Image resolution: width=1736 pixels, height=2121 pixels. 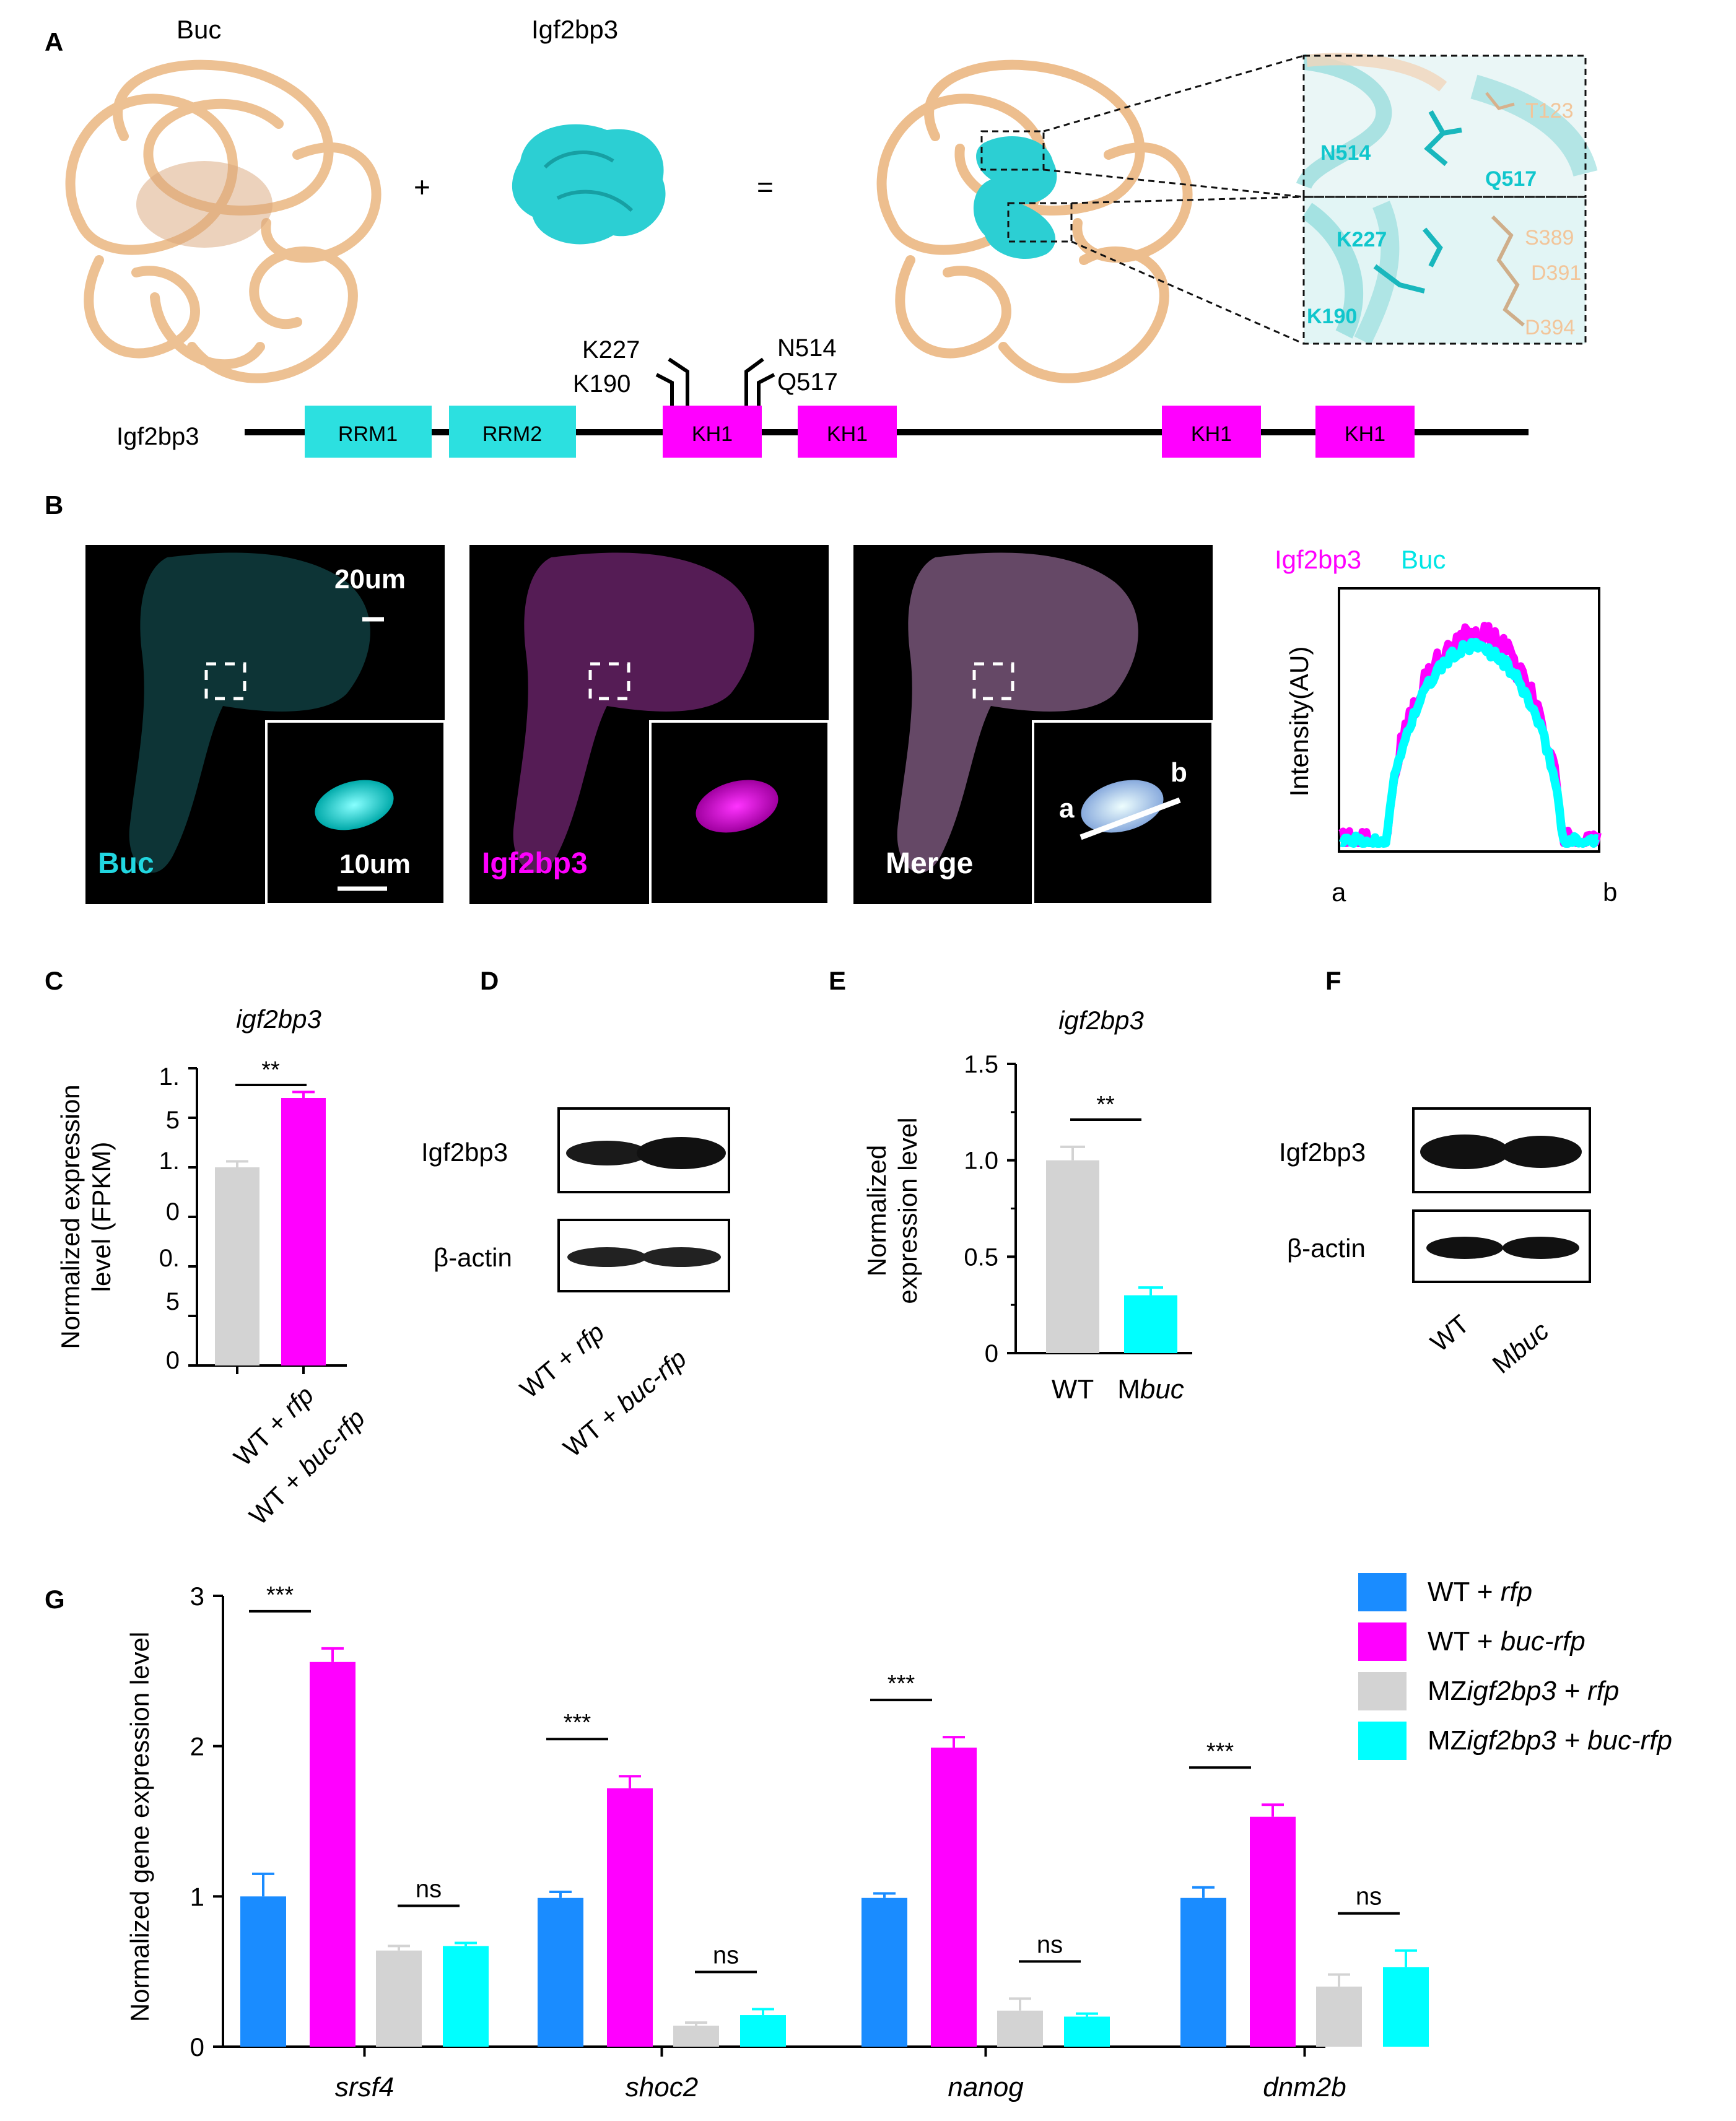 I want to click on chart-e: 1.5 1.0 0.5 0 **, so click(x=1078, y=1209).